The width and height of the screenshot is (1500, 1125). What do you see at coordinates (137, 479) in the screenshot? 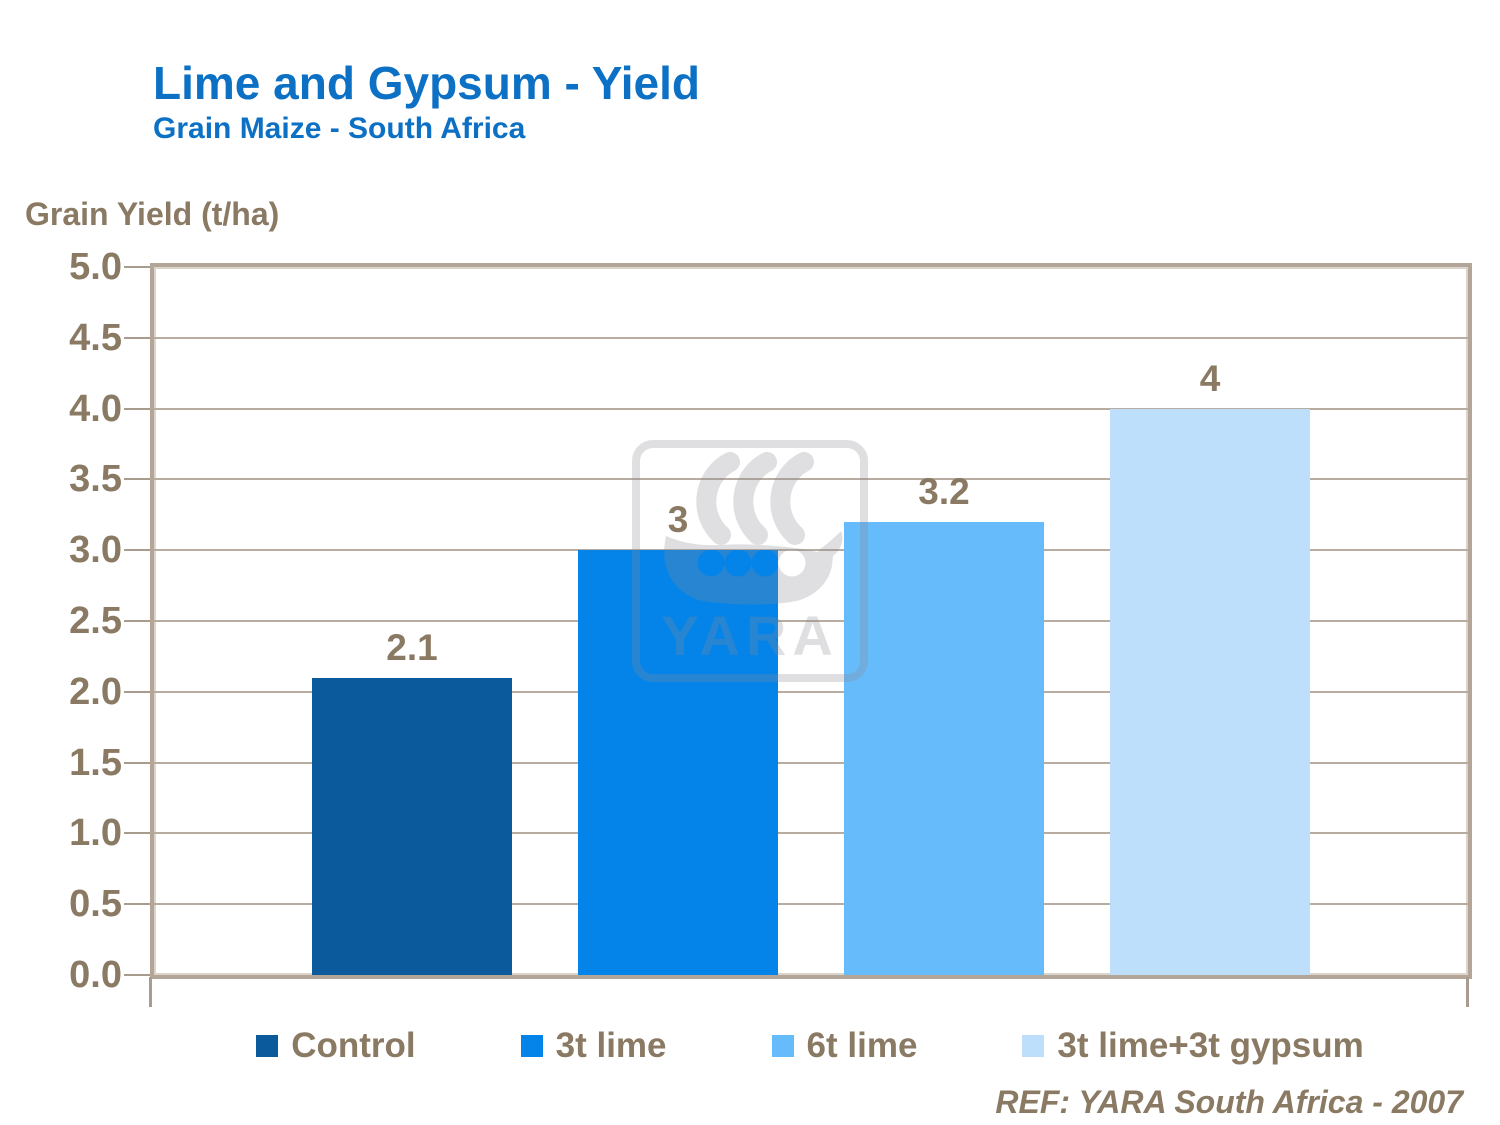
I see `y-tick-3.5` at bounding box center [137, 479].